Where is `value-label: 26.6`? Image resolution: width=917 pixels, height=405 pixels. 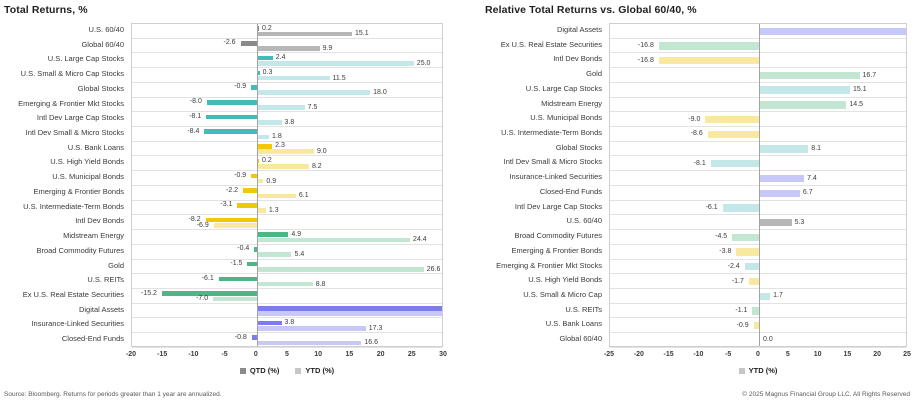 value-label: 26.6 is located at coordinates (433, 269).